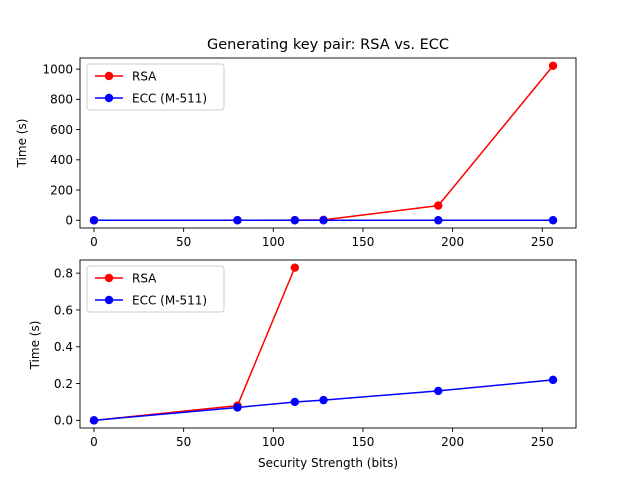 This screenshot has height=480, width=640. I want to click on panel-bottom-ytick-label-3: 0.6, so click(63, 310).